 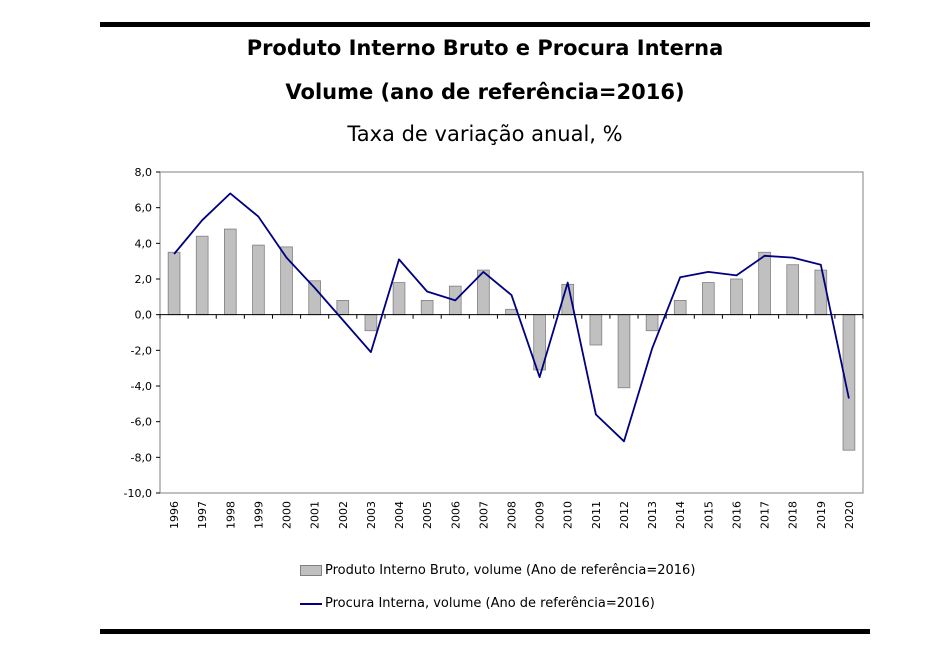 What do you see at coordinates (680, 515) in the screenshot?
I see `x-tick-label: 2014` at bounding box center [680, 515].